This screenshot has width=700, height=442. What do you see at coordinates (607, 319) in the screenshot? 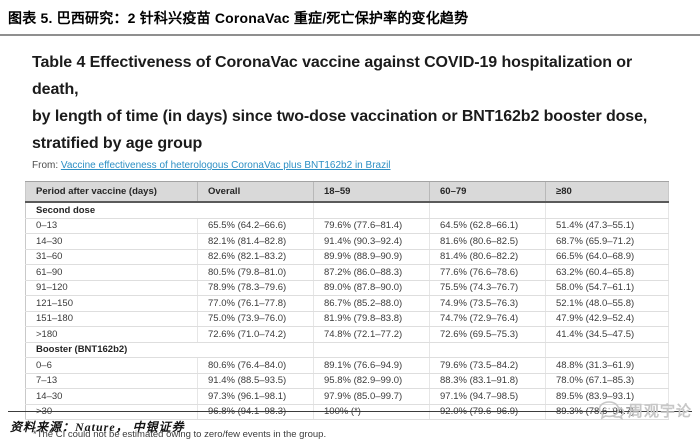
I see `cell-80plus: 47.9% (42.9–52.4)` at bounding box center [607, 319].